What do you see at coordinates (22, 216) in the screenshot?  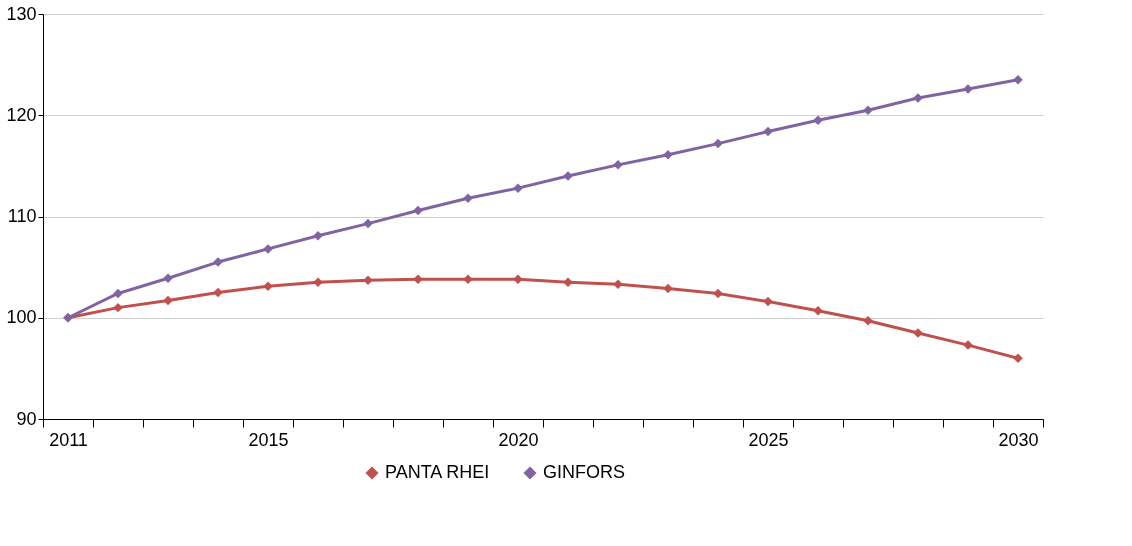 I see `y-tick-label: 110` at bounding box center [22, 216].